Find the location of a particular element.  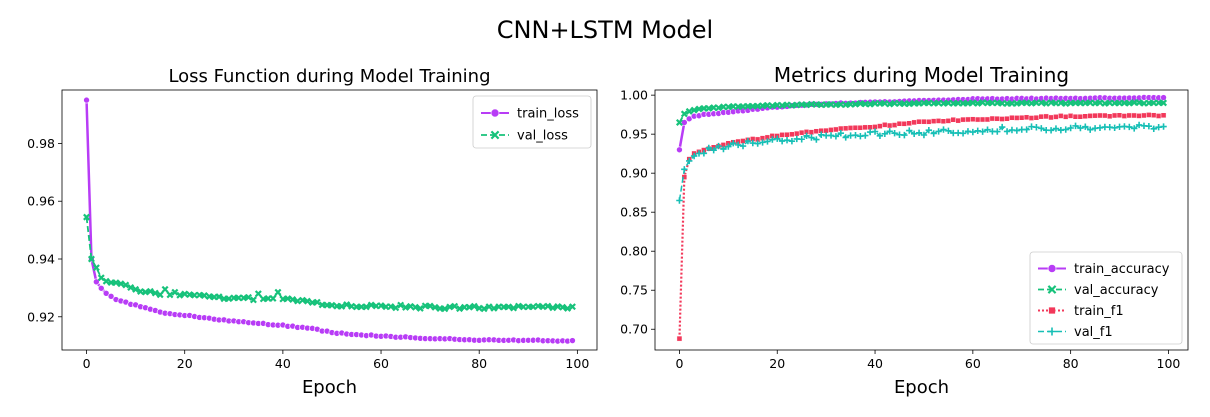

legend-label: val_accuracy is located at coordinates (1116, 290).